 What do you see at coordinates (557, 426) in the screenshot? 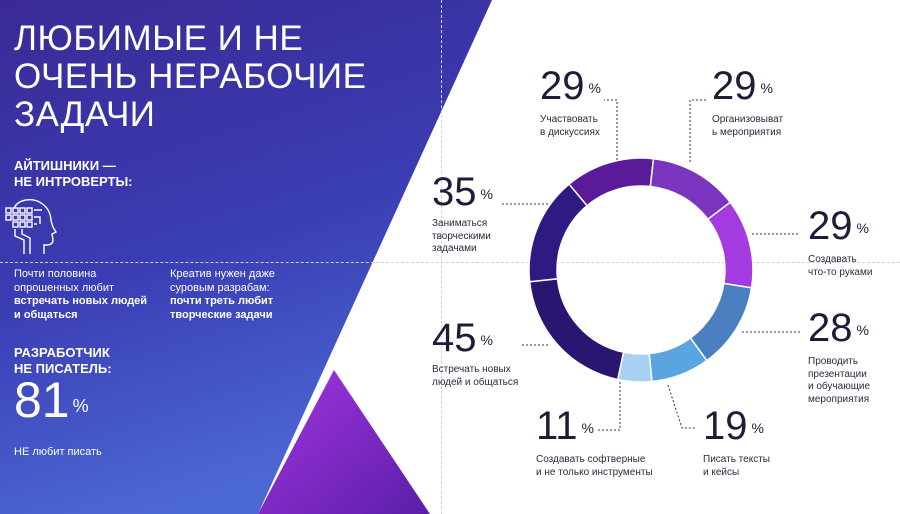
I see `data-label-number: 11` at bounding box center [557, 426].